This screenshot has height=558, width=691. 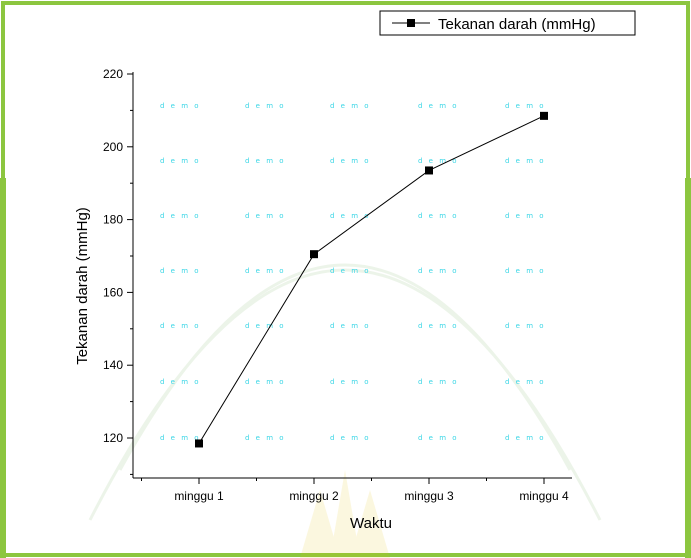 What do you see at coordinates (371, 523) in the screenshot?
I see `x-axis-title: Waktu` at bounding box center [371, 523].